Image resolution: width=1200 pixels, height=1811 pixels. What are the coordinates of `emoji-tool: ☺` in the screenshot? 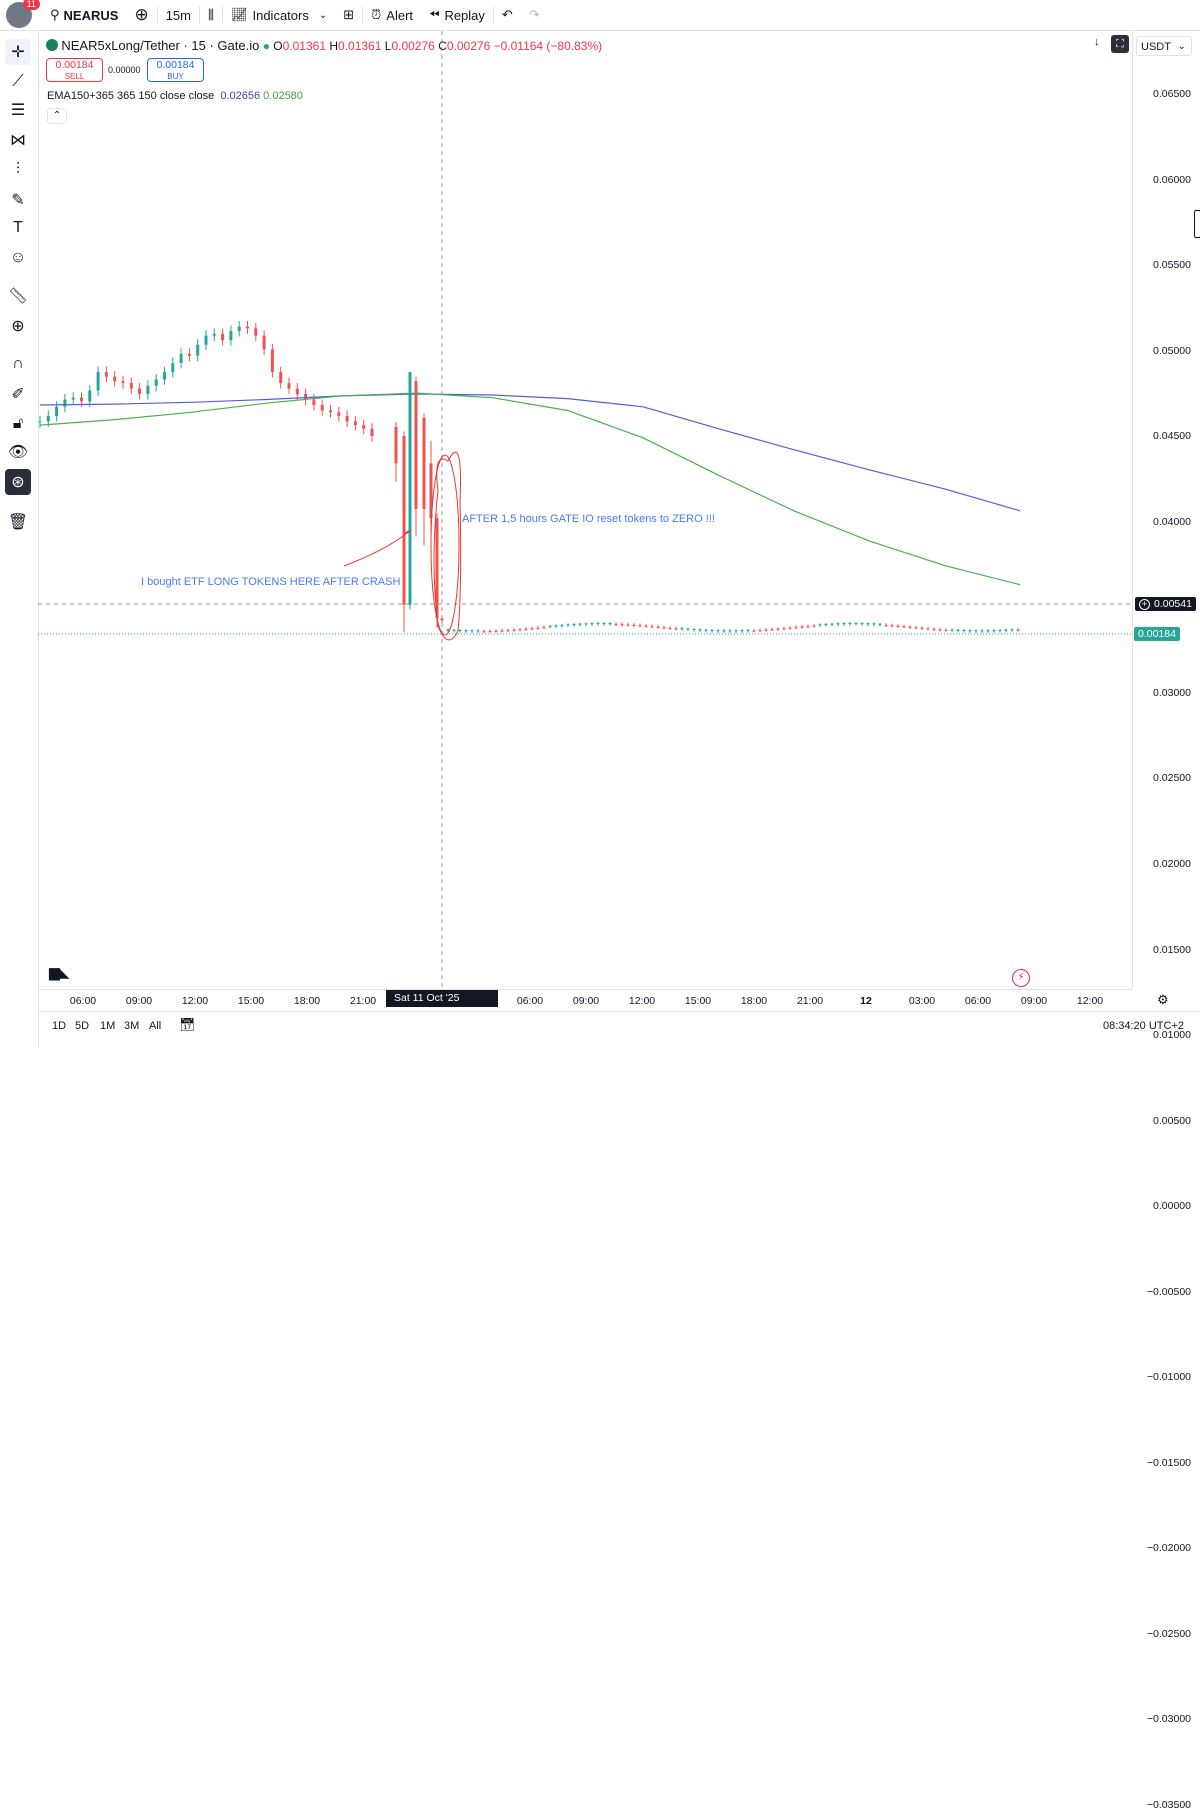 It's located at (18, 258).